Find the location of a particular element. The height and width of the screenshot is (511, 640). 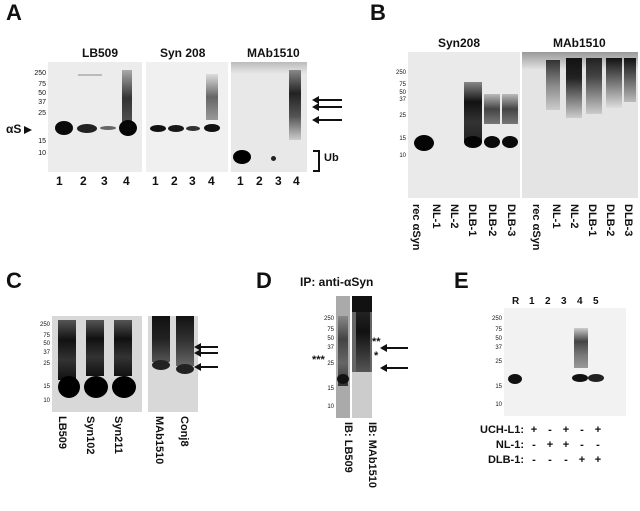

a-mw-250: 250 is located at coordinates (40, 73).